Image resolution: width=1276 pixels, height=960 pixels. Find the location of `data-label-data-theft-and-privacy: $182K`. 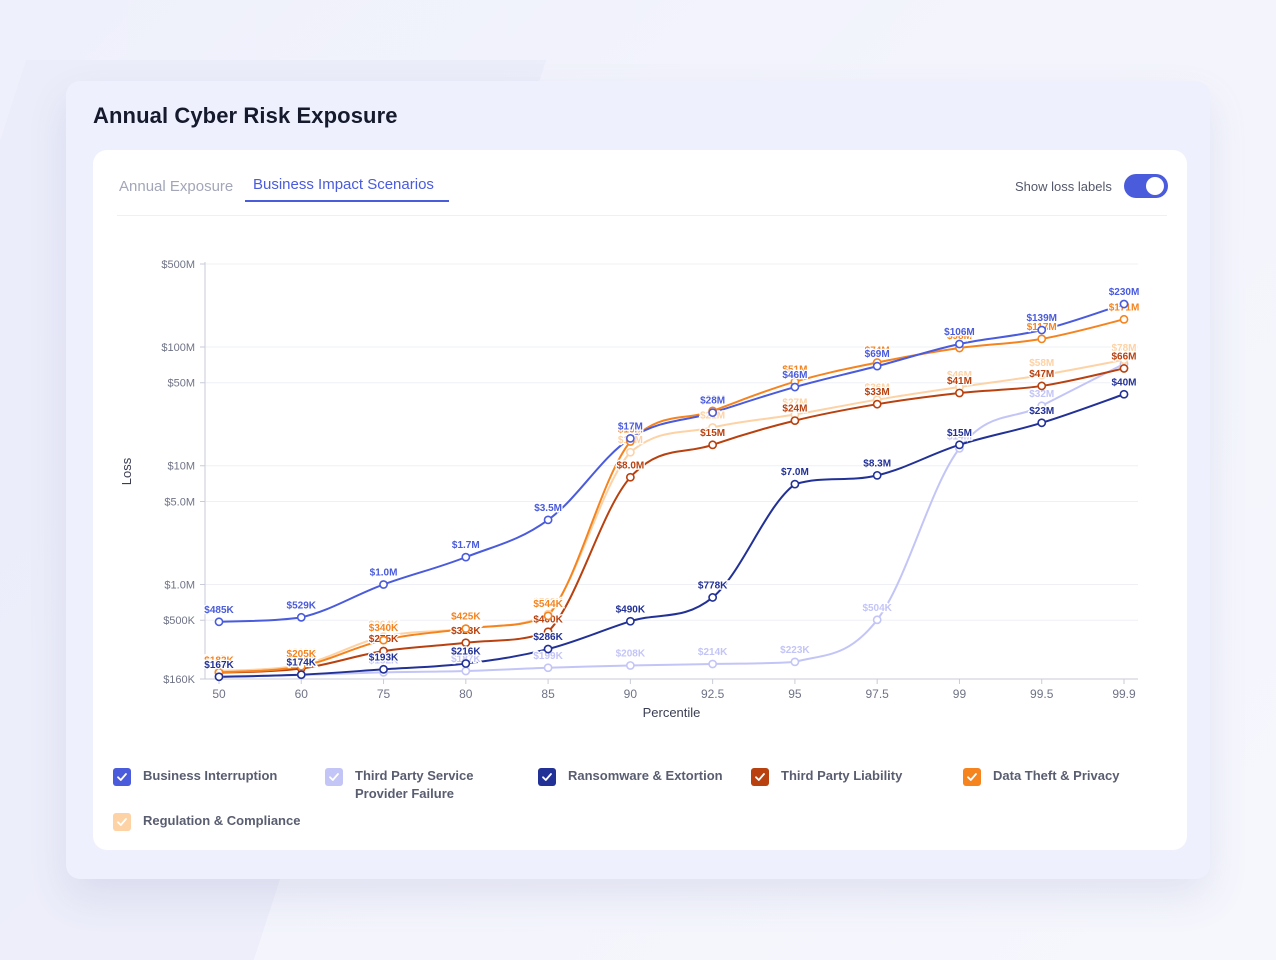

data-label-data-theft-and-privacy: $182K is located at coordinates (219, 660).